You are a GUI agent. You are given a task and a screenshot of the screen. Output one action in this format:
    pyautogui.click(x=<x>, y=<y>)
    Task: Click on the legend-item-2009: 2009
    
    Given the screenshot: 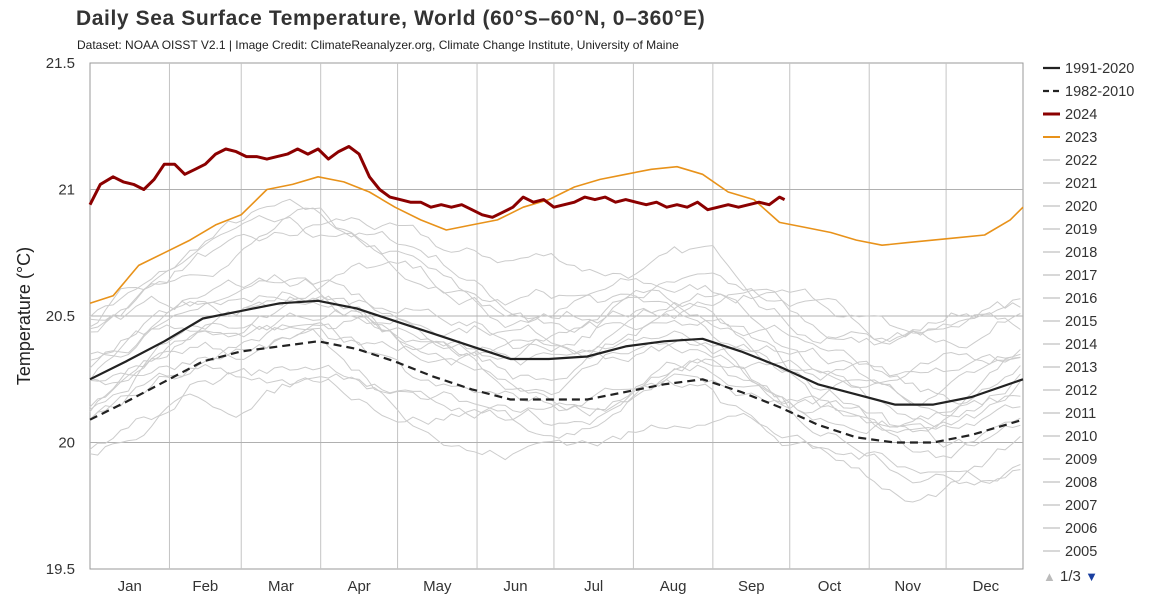 What is the action you would take?
    pyautogui.click(x=1070, y=460)
    